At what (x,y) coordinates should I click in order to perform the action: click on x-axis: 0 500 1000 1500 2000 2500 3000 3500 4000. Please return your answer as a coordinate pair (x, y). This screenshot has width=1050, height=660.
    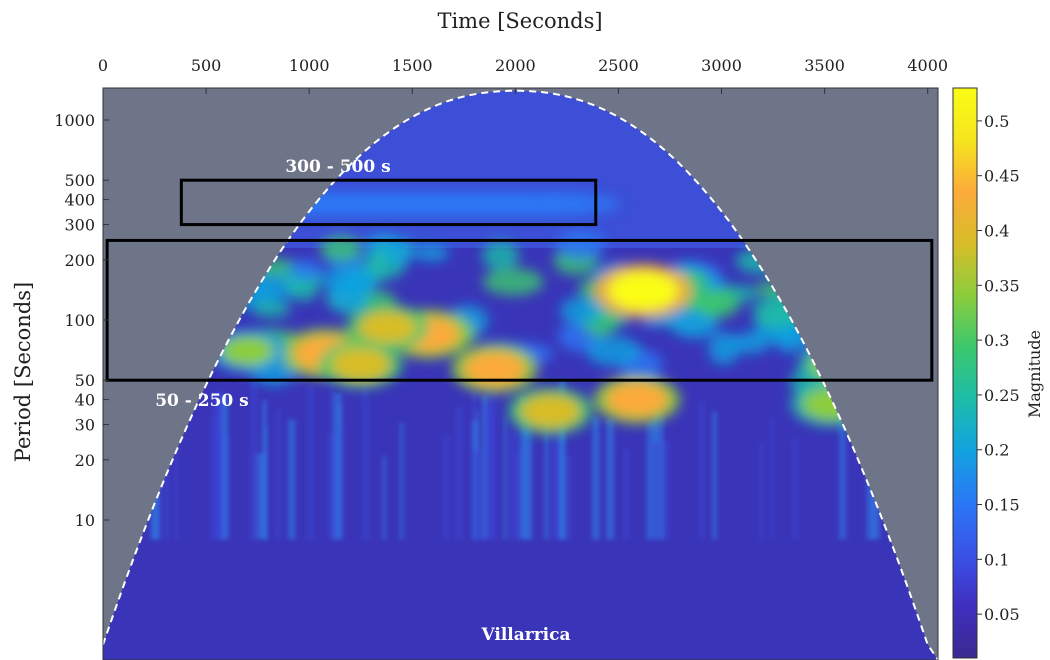
    Looking at the image, I should click on (523, 75).